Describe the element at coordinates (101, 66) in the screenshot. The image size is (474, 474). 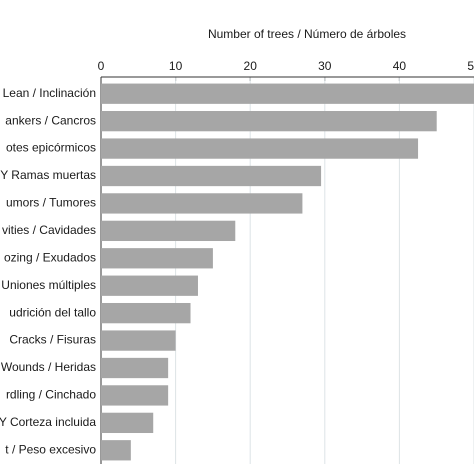
I see `x-tick-label: 0` at that location.